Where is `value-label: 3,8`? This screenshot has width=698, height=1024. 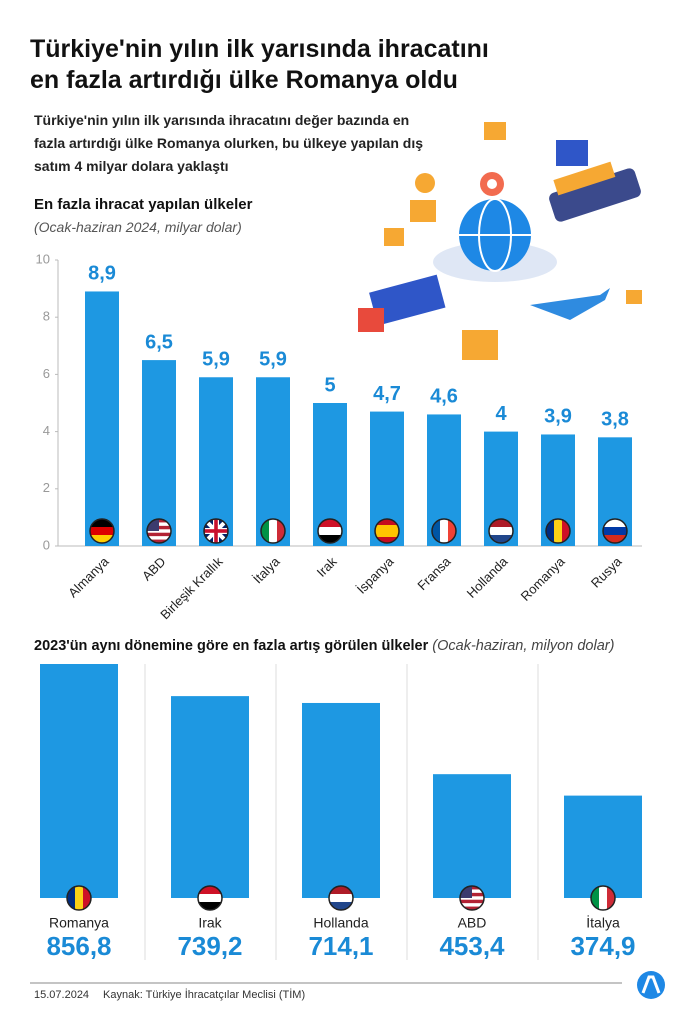
value-label: 3,8 is located at coordinates (615, 420).